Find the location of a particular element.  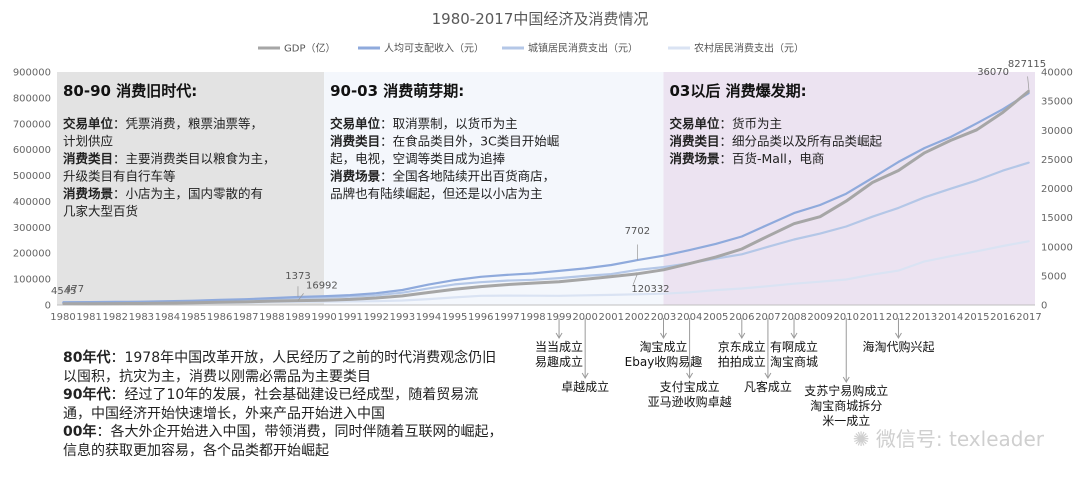

x-tick-label: 1990 is located at coordinates (323, 317).